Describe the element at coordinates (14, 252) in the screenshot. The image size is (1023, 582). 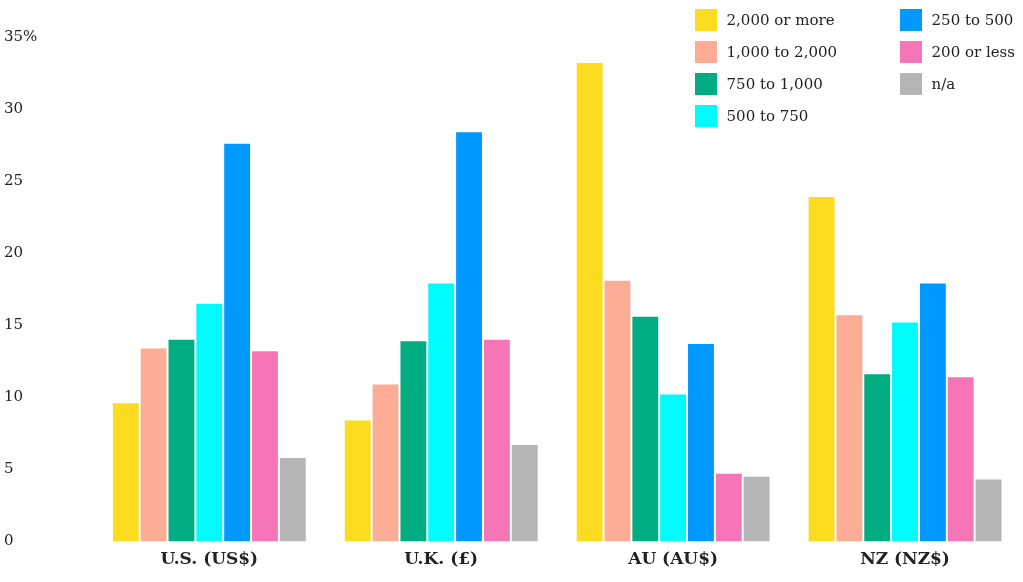
I see `y-tick-label: 20` at that location.